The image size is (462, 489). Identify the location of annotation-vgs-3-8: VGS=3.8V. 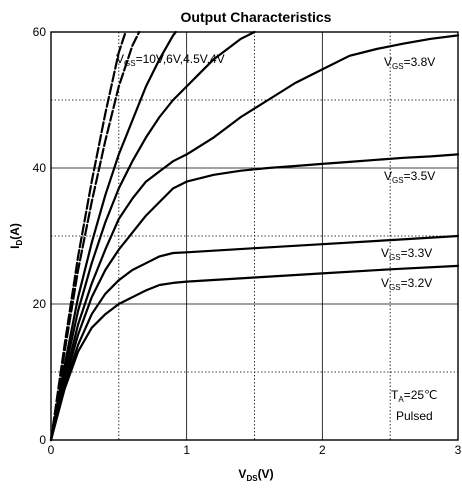
(409, 63).